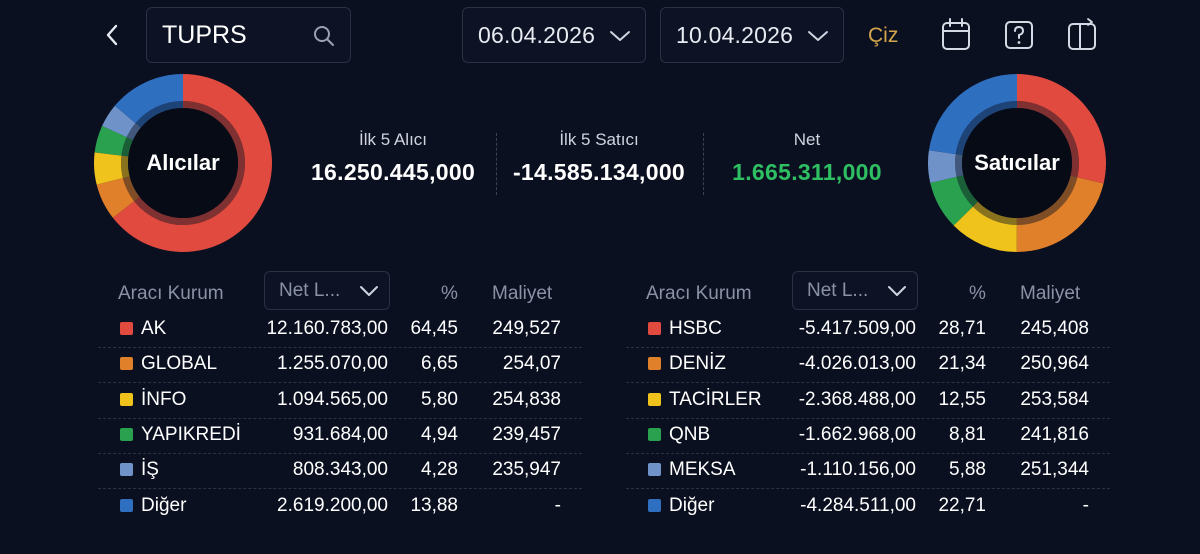 The width and height of the screenshot is (1200, 554). I want to click on net-lot-value: -4.026.013,00, so click(857, 364).